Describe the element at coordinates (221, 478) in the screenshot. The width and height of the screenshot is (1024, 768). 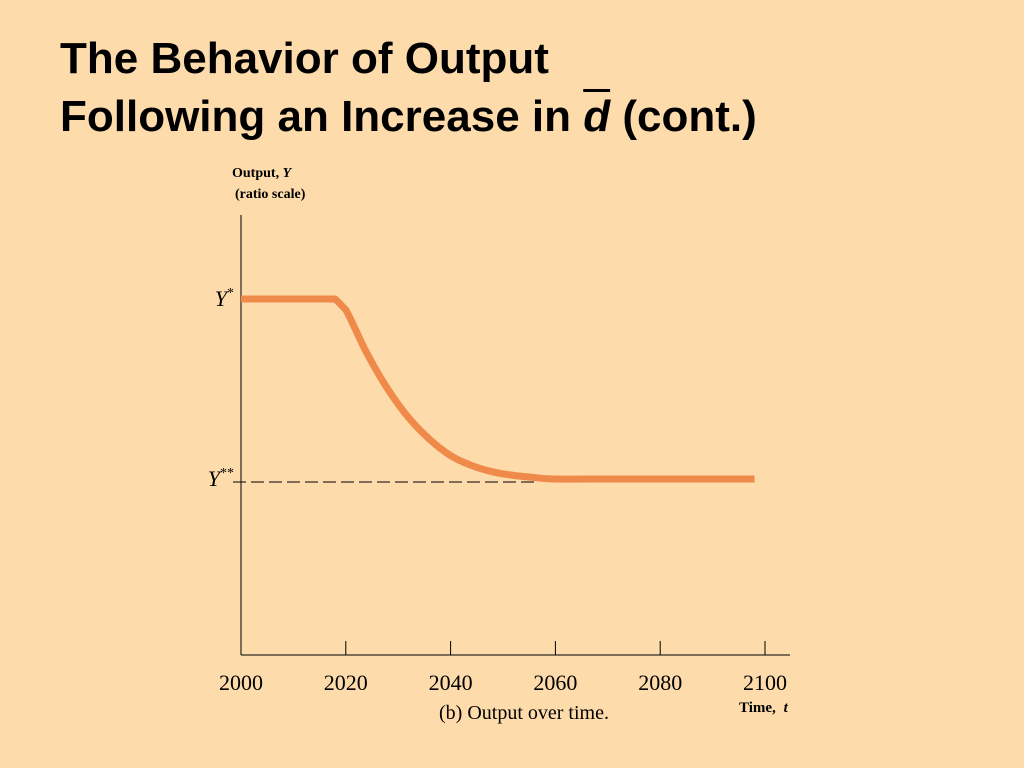
I see `y-star-star-label: Y**` at that location.